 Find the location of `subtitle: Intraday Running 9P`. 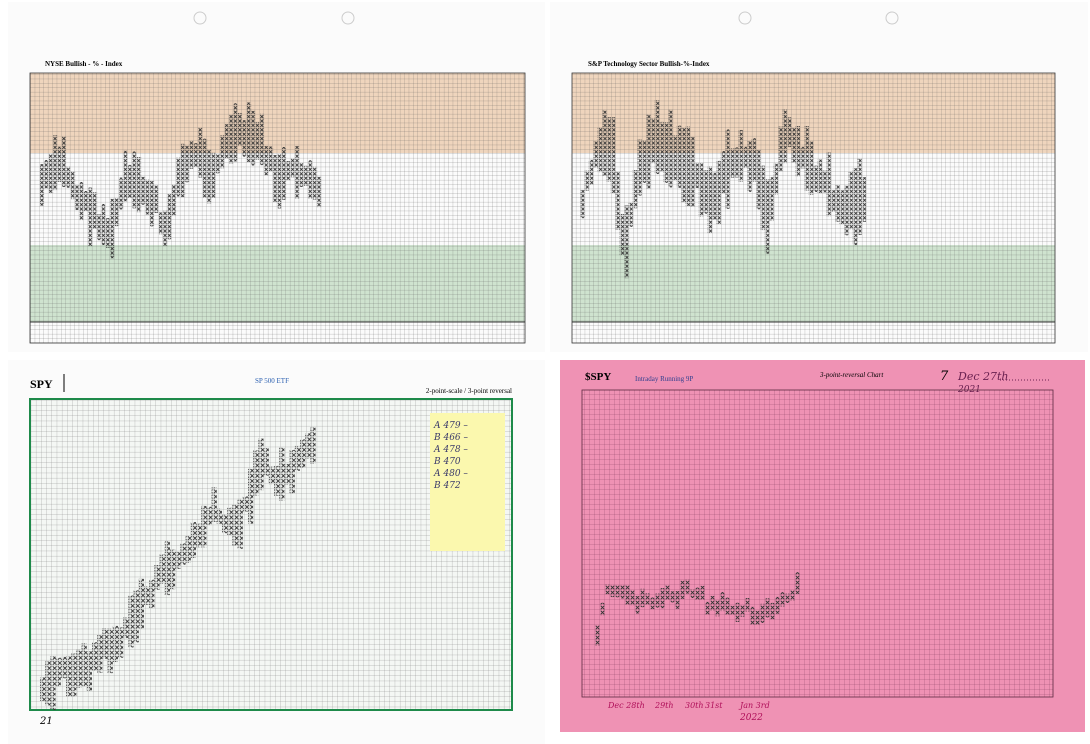

subtitle: Intraday Running 9P is located at coordinates (664, 379).